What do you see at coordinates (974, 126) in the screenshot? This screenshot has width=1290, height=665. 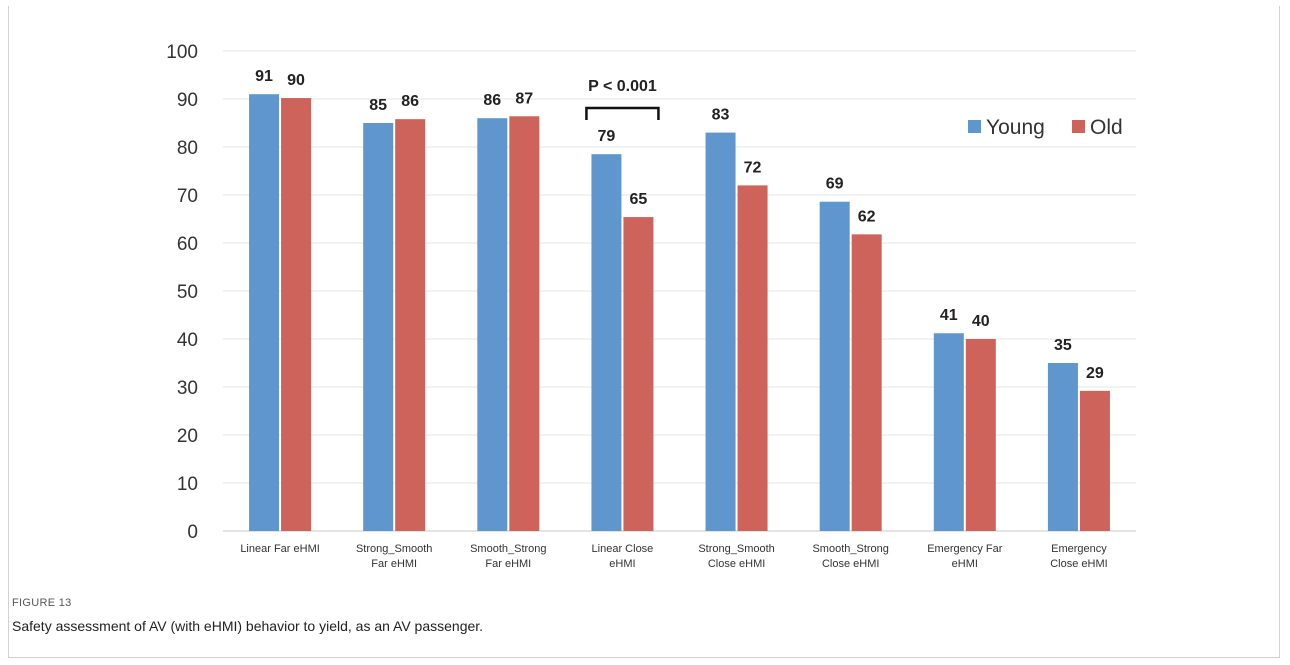 I see `legend-swatch-young` at bounding box center [974, 126].